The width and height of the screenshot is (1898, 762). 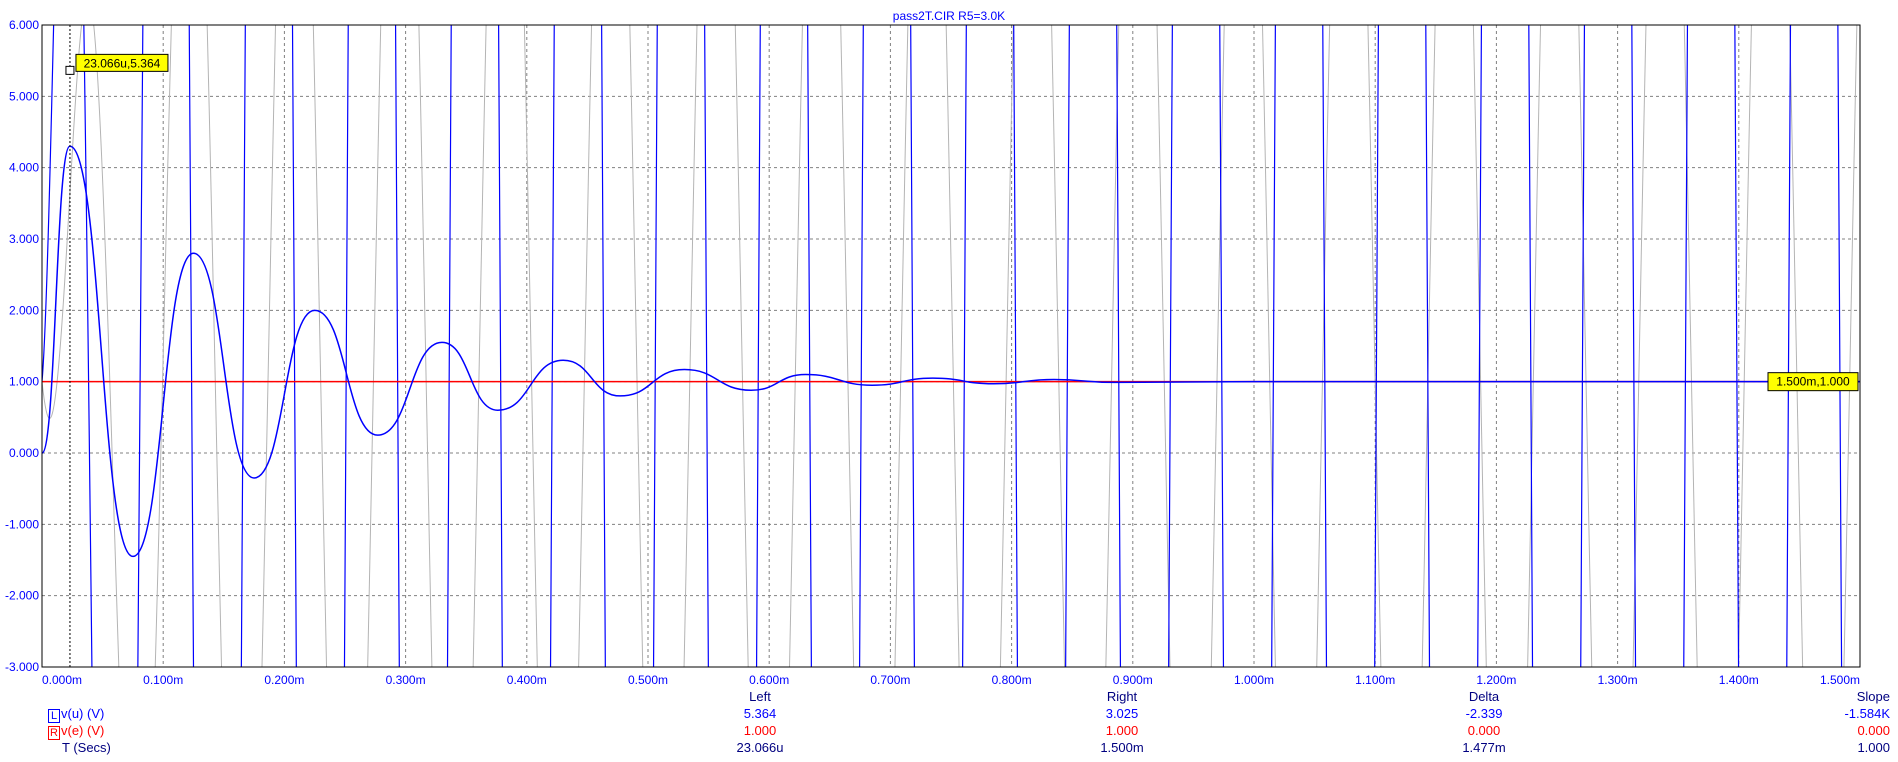 I want to click on right-cursor-label-box, so click(x=1813, y=382).